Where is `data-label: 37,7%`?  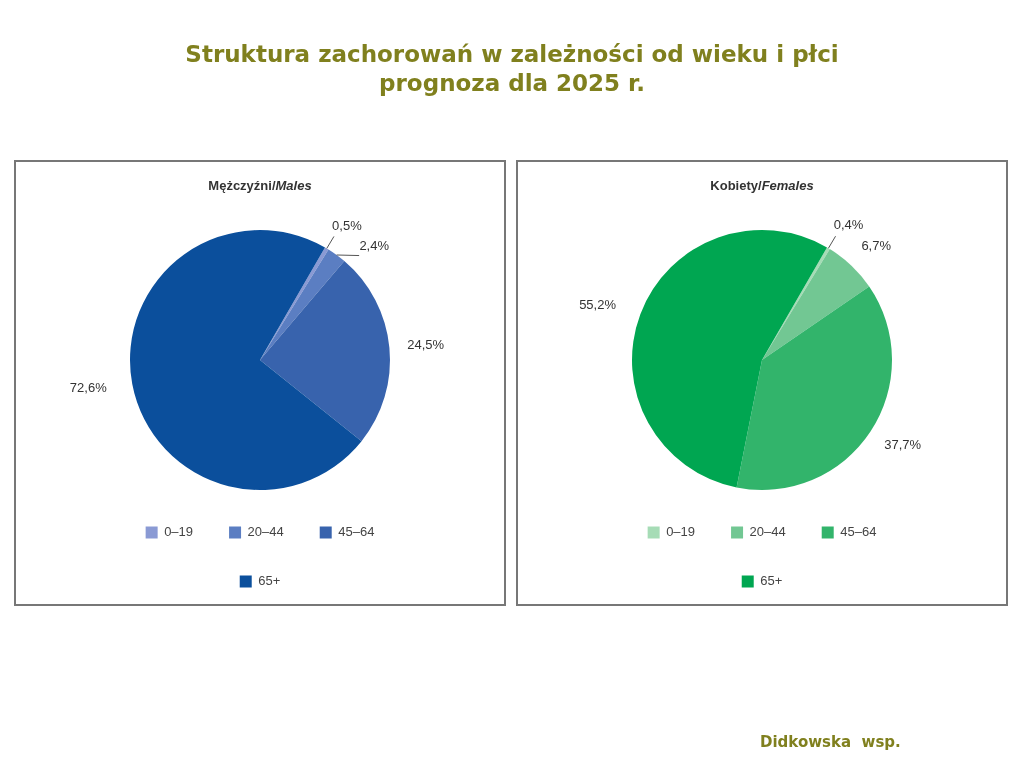
data-label: 37,7% is located at coordinates (903, 445).